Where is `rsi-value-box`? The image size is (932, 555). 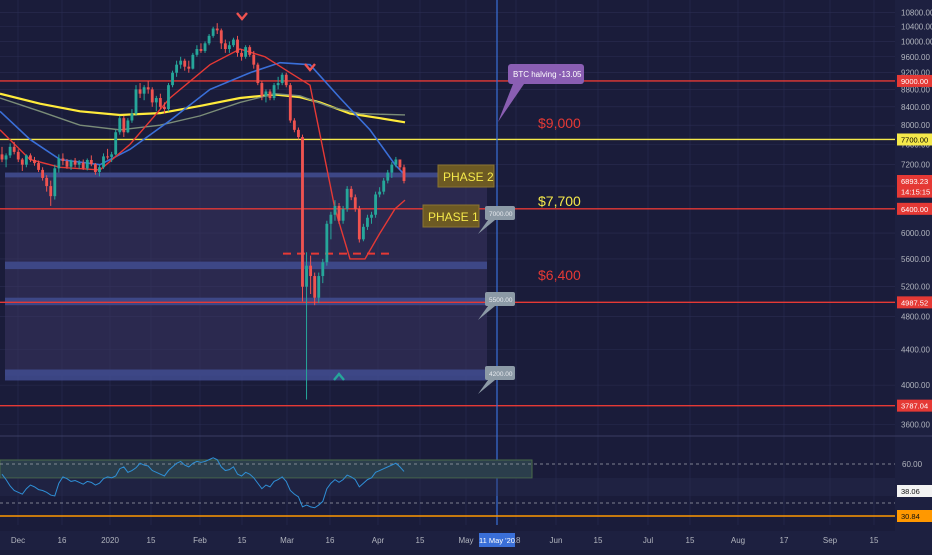
rsi-value-box is located at coordinates (914, 491).